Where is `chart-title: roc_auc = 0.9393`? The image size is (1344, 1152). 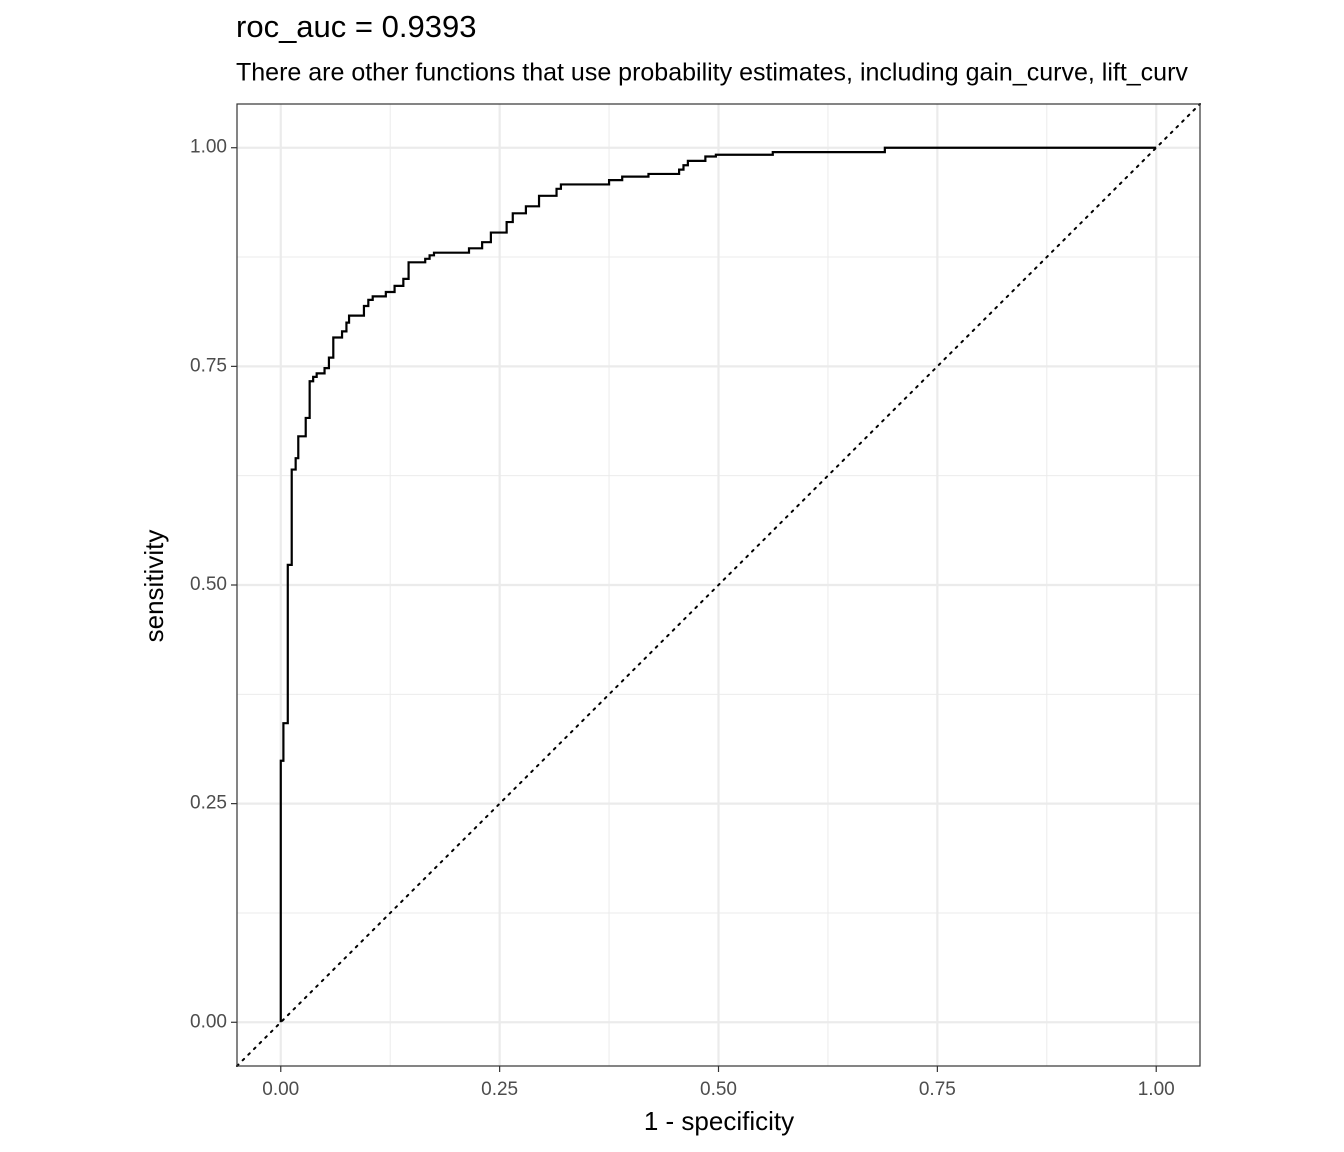
chart-title: roc_auc = 0.9393 is located at coordinates (356, 26).